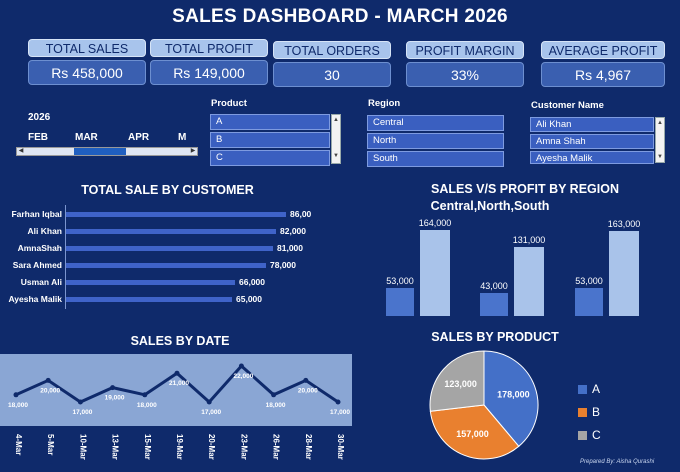 The image size is (680, 472). I want to click on data-label: 20,000, so click(308, 390).